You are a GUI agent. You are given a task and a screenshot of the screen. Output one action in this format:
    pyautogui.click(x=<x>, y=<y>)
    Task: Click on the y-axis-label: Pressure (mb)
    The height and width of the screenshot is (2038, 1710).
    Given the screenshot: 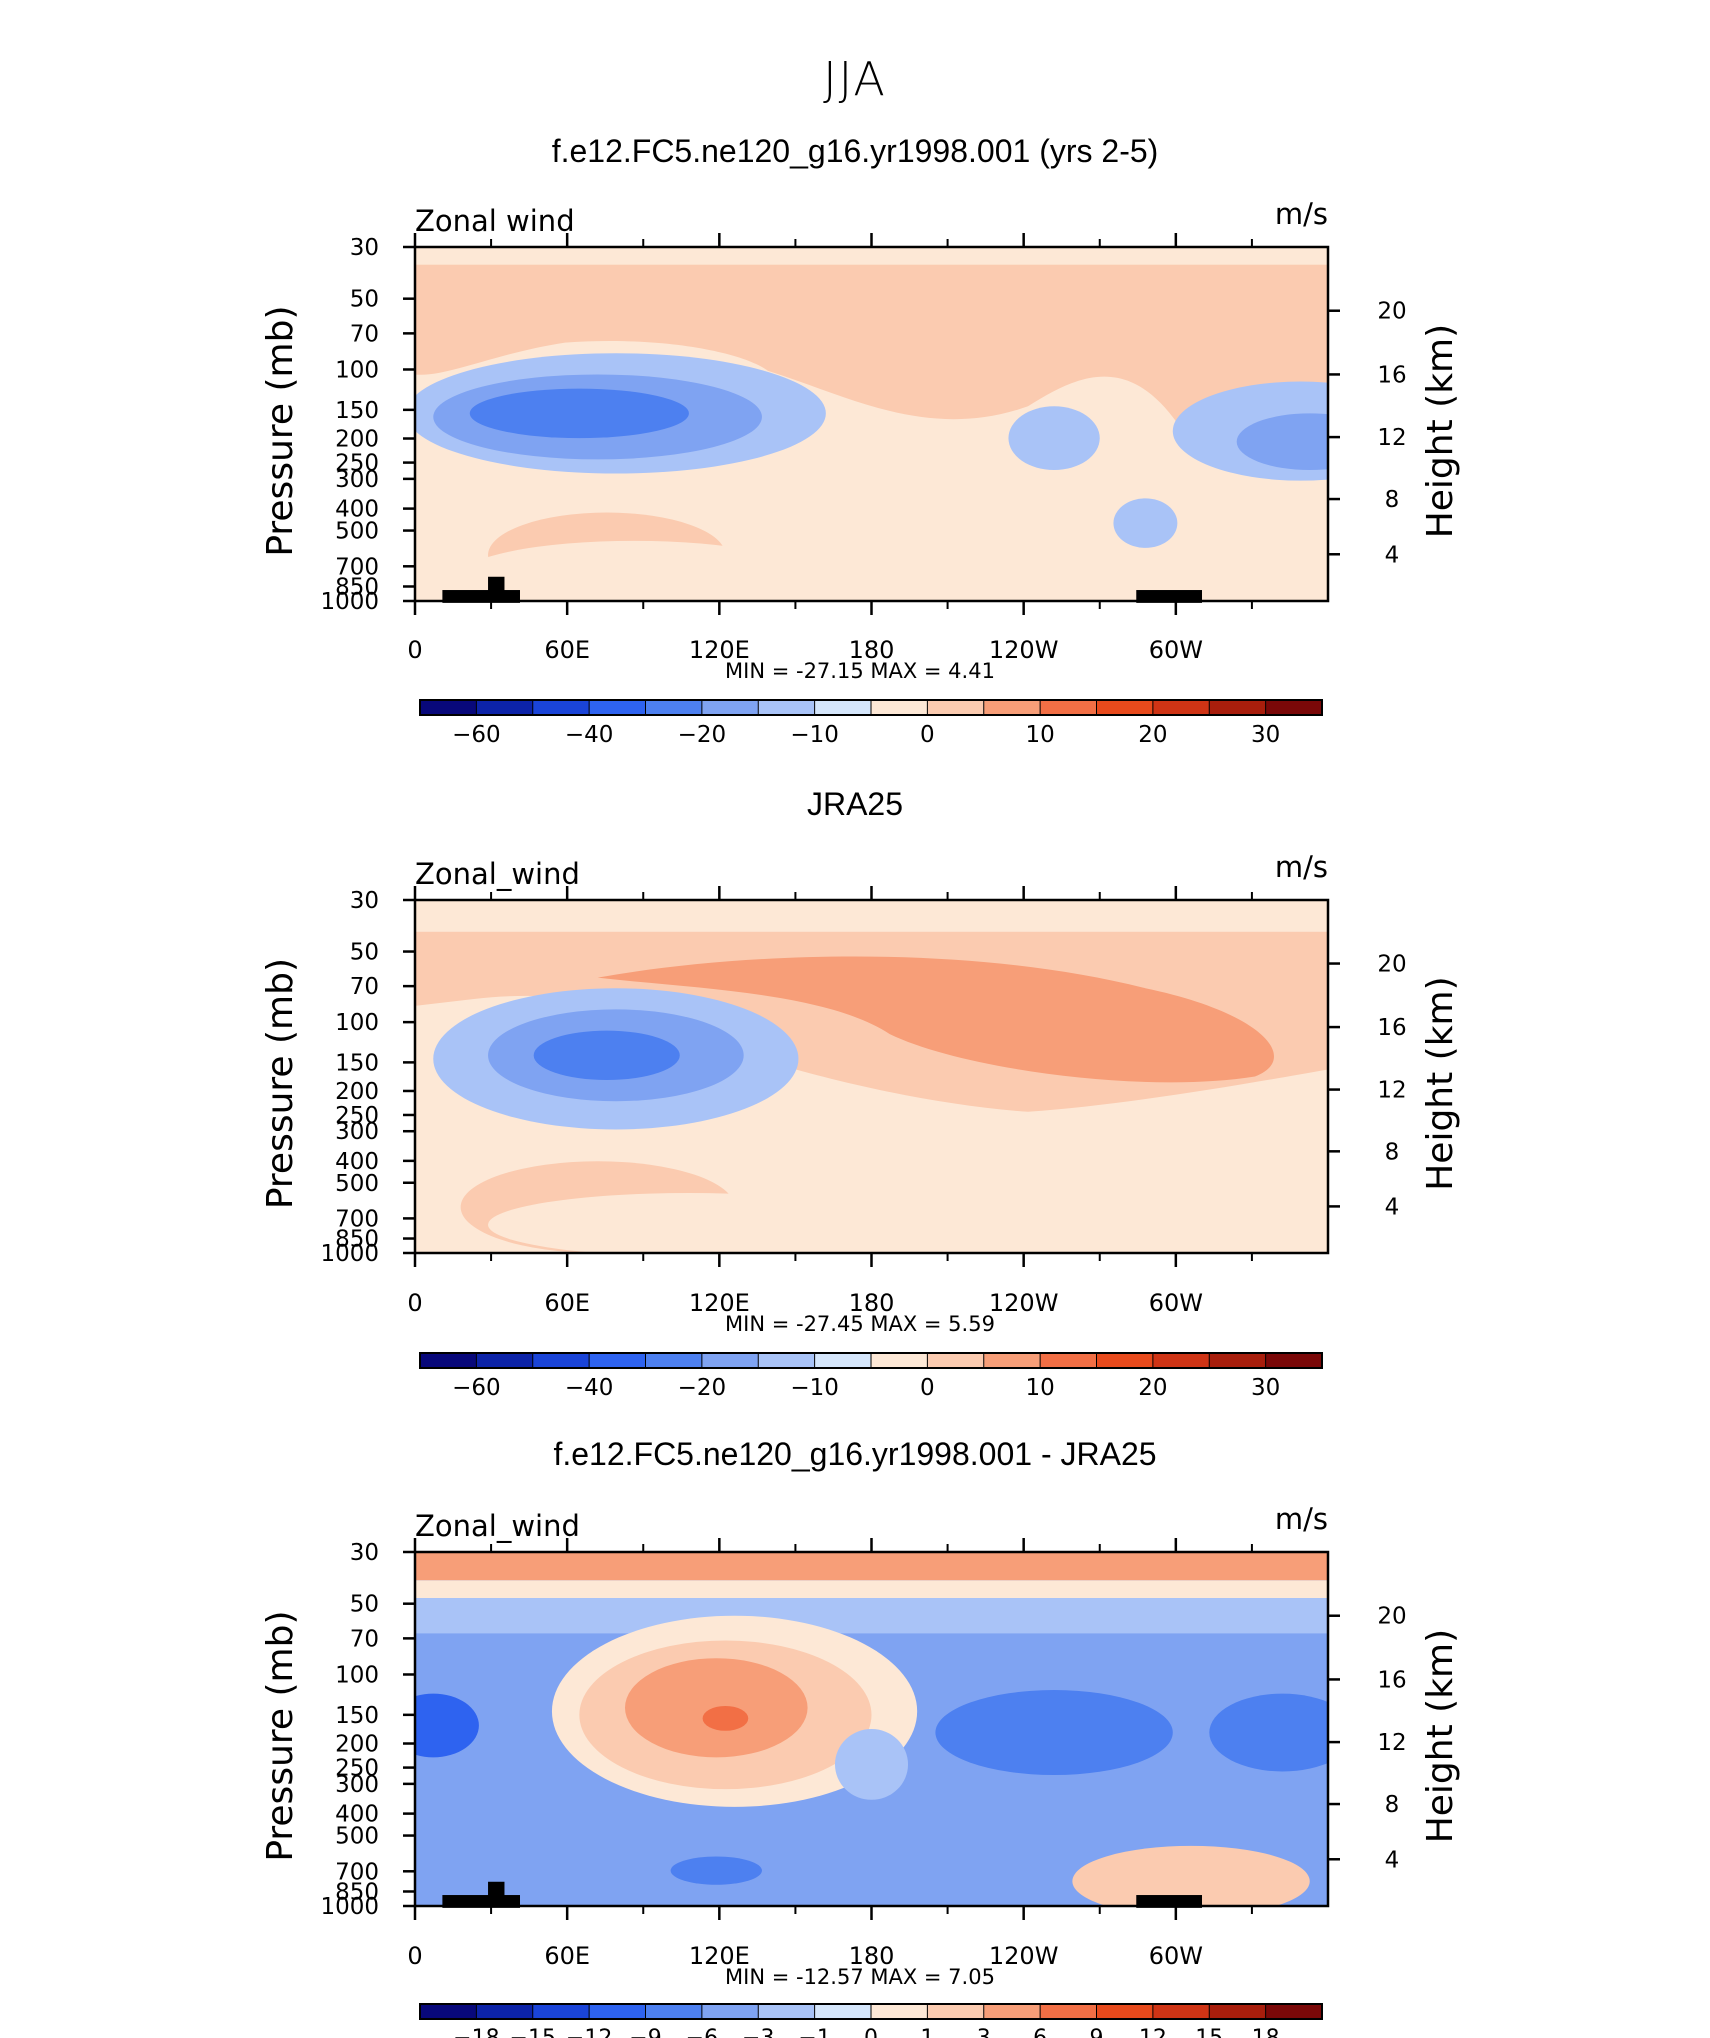 What is the action you would take?
    pyautogui.click(x=280, y=1735)
    